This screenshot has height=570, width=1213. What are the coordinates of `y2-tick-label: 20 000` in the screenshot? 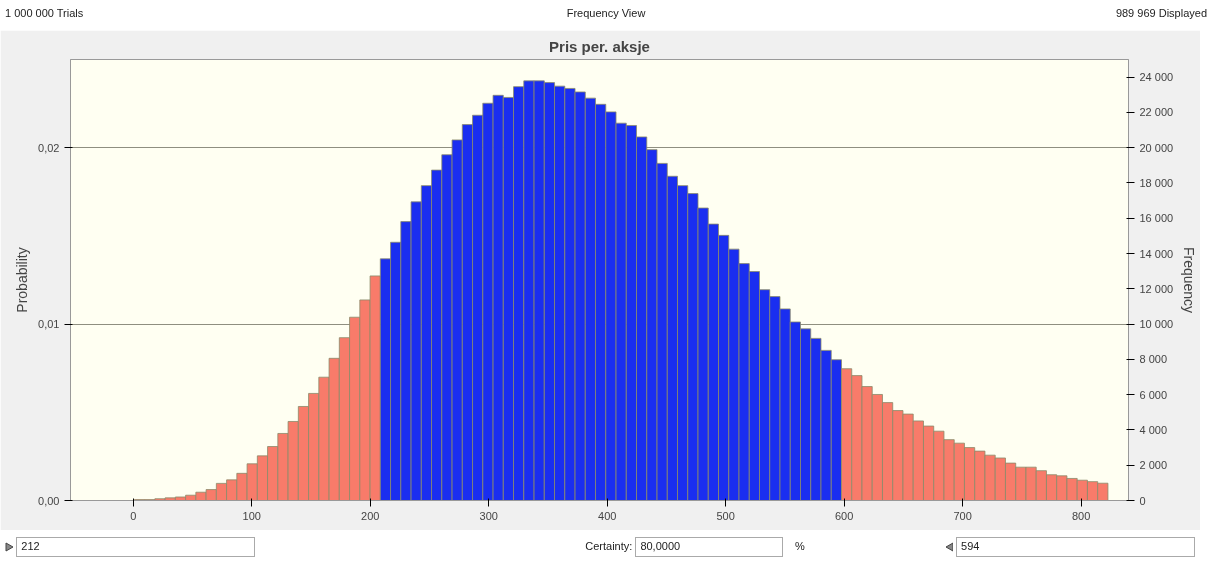 It's located at (1156, 147).